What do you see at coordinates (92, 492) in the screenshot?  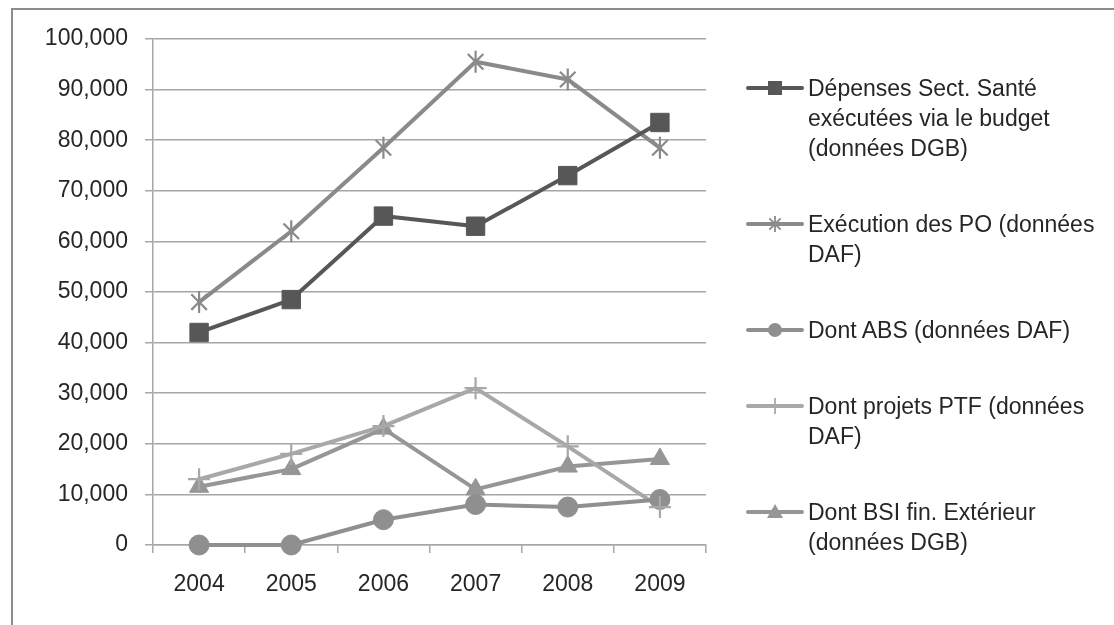 I see `y-tick-label: 10,000` at bounding box center [92, 492].